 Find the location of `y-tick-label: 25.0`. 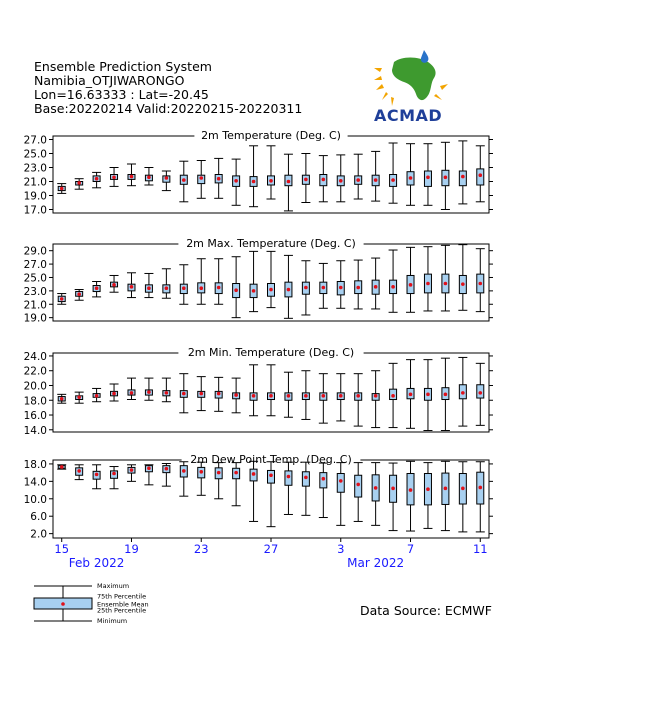

y-tick-label: 25.0 is located at coordinates (35, 155).